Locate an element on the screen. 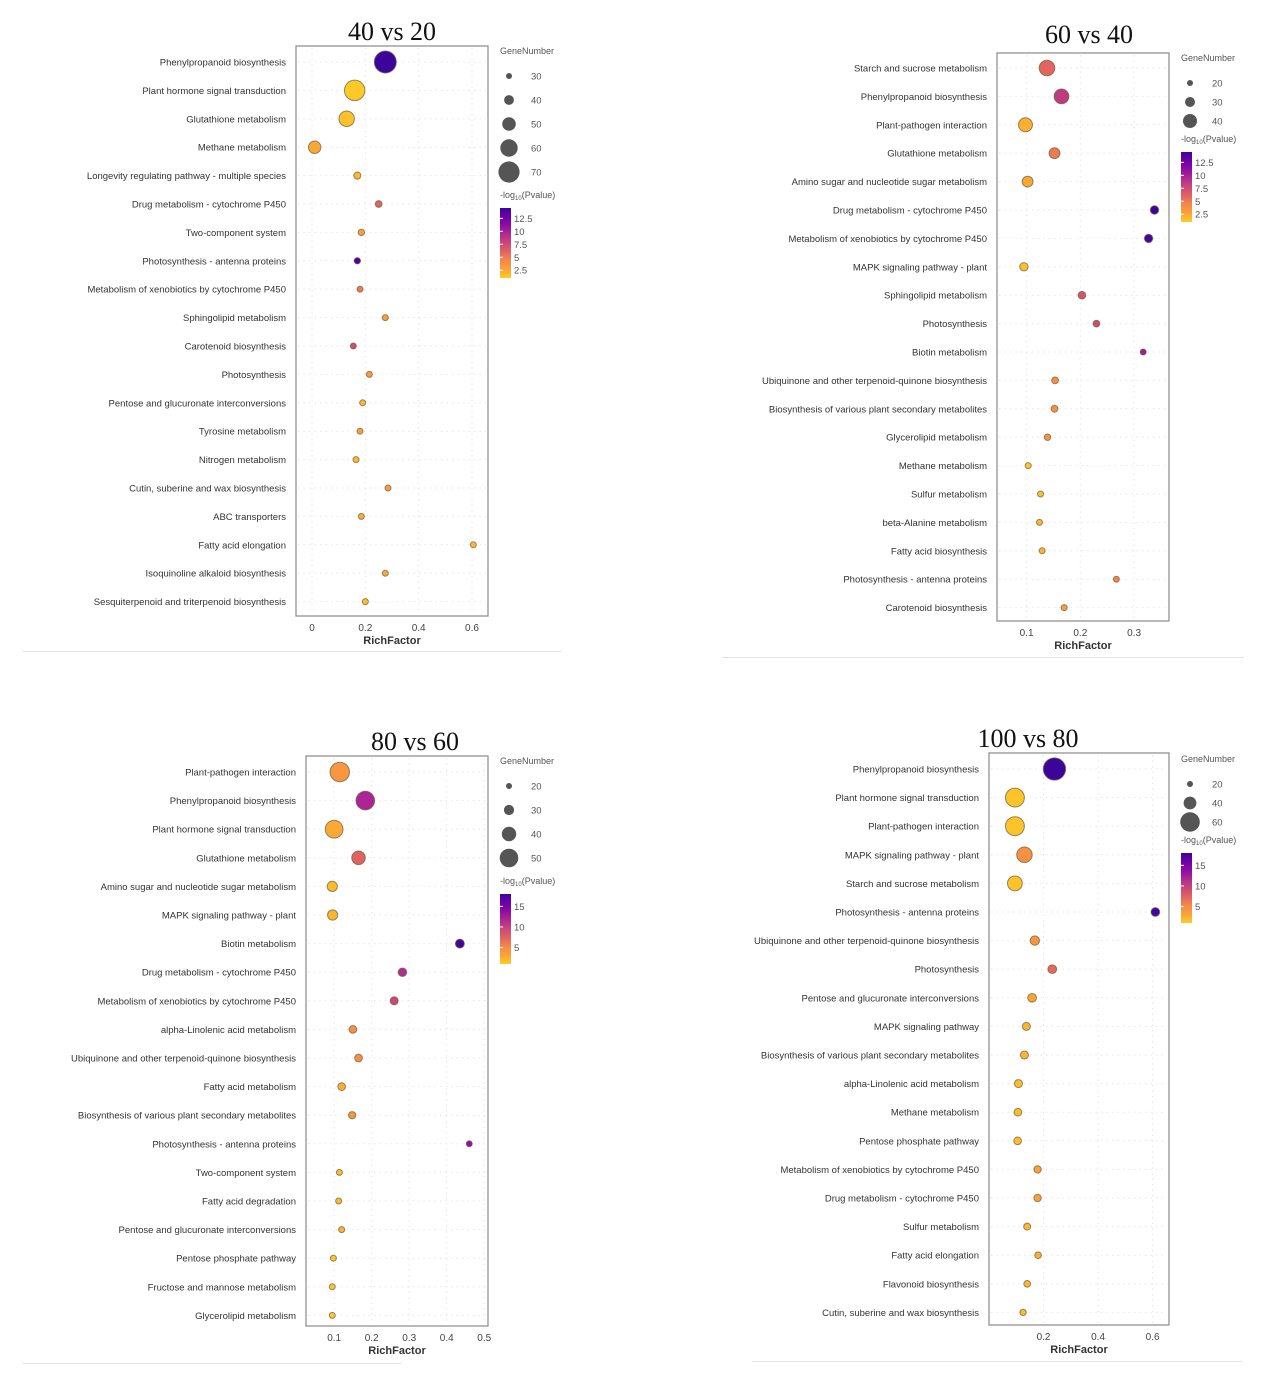 Image resolution: width=1270 pixels, height=1381 pixels. x-tick-label: 0.6 is located at coordinates (472, 628).